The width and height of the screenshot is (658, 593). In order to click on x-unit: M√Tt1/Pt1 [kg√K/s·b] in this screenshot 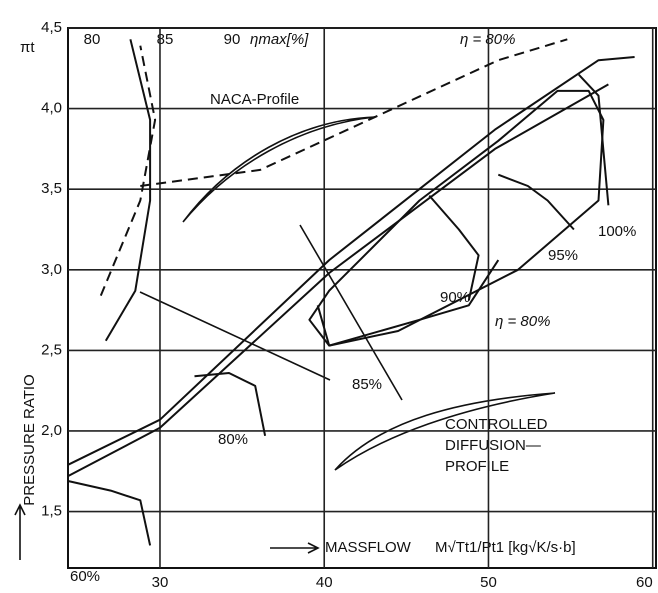, I will do `click(505, 547)`.